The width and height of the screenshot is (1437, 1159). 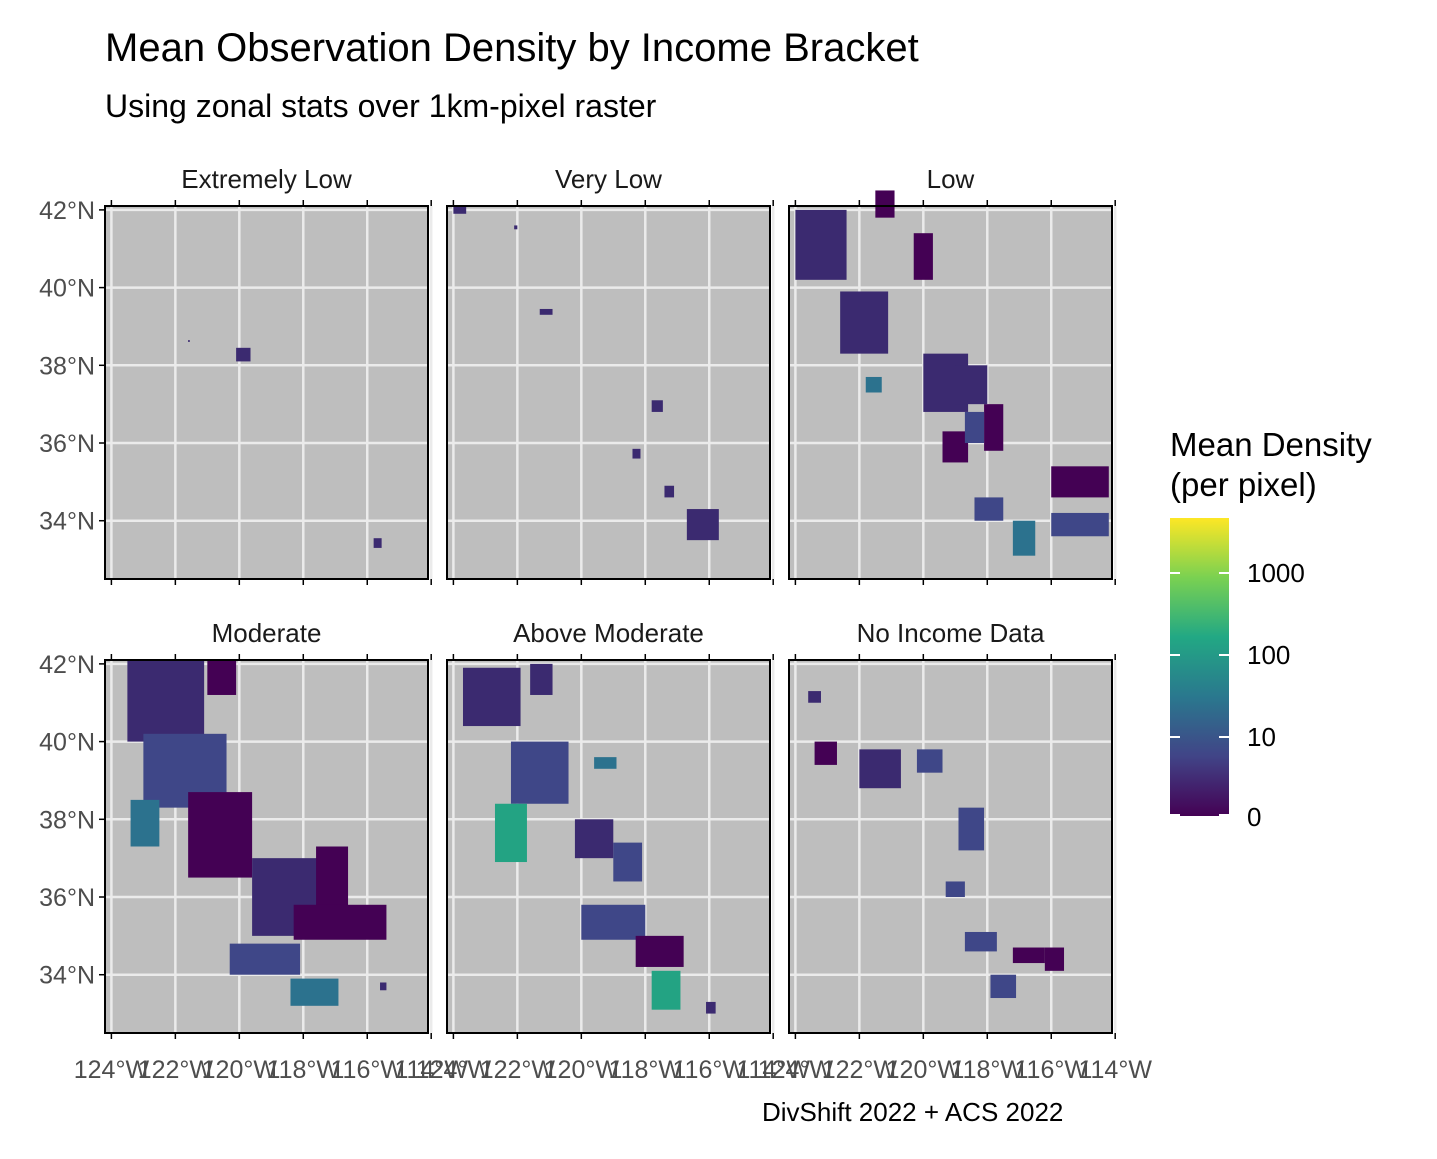 What do you see at coordinates (608, 633) in the screenshot?
I see `facet-strip-label: Above Moderate` at bounding box center [608, 633].